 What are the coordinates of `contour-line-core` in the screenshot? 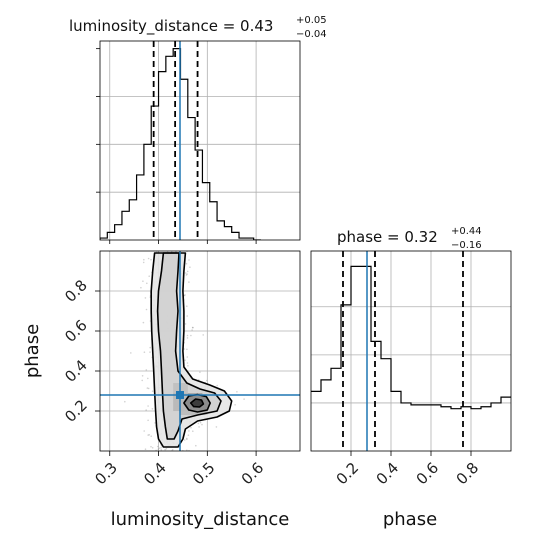 It's located at (197, 403).